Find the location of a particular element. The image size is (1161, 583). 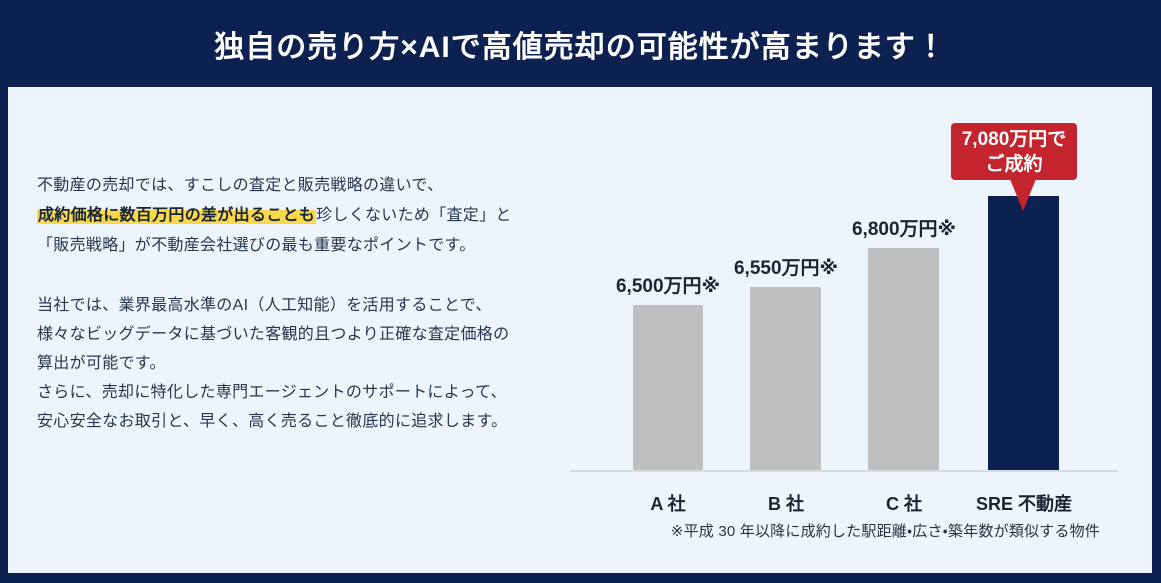

bar-company-c is located at coordinates (903, 359).